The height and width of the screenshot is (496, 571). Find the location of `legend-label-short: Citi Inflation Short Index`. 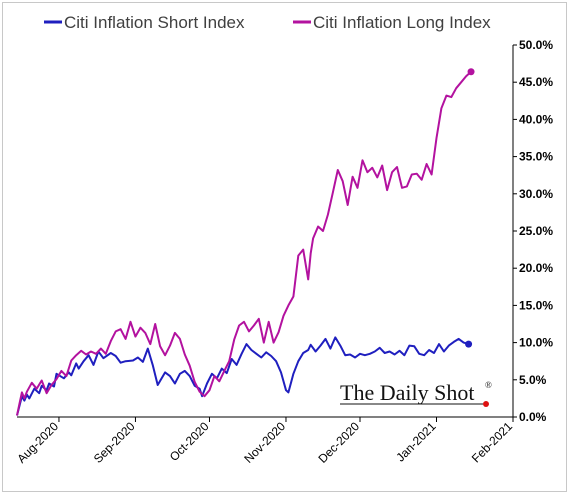

legend-label-short: Citi Inflation Short Index is located at coordinates (154, 22).